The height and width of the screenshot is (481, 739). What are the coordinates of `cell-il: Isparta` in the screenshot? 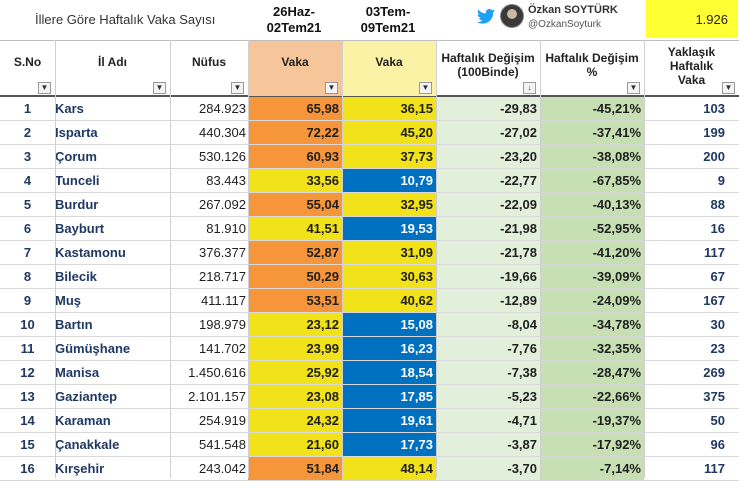 It's located at (76, 132).